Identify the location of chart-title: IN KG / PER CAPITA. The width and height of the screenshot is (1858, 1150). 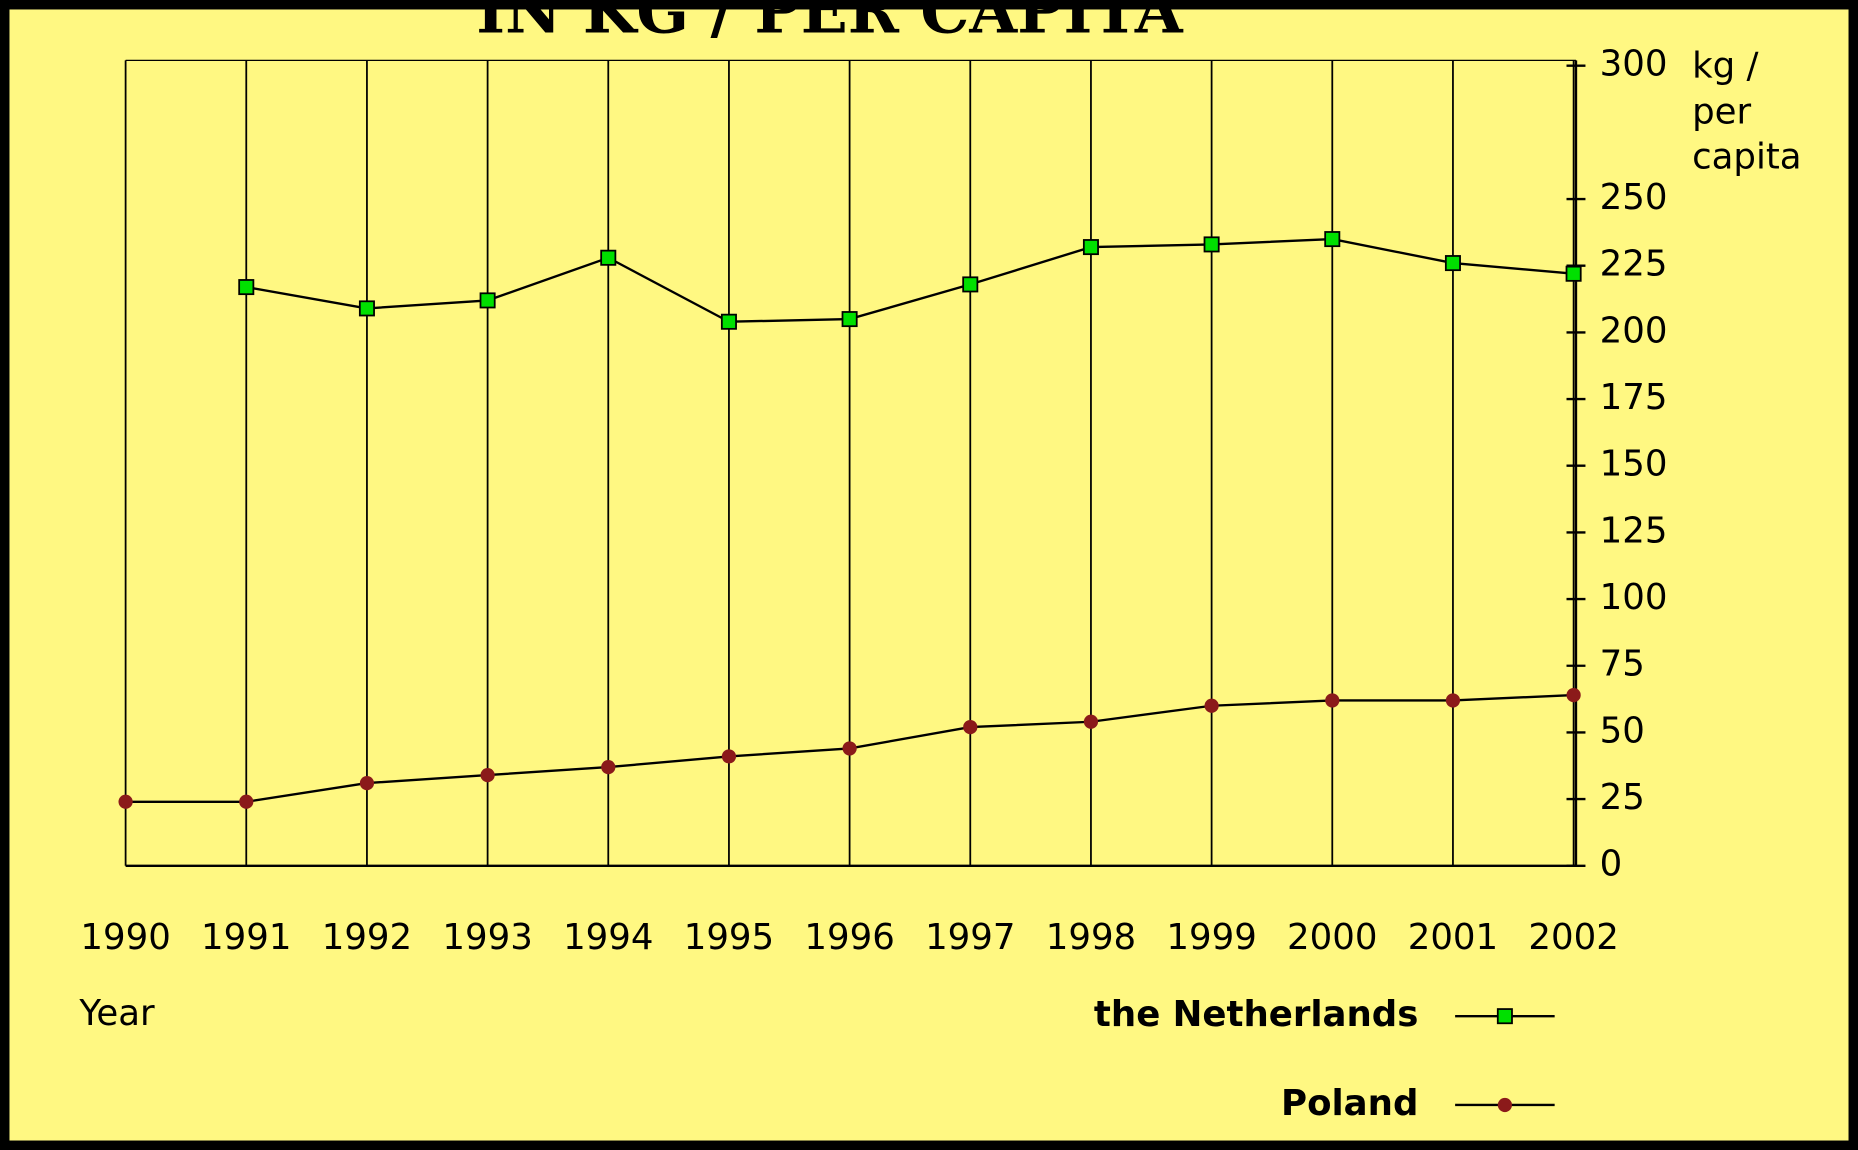
(830, 24).